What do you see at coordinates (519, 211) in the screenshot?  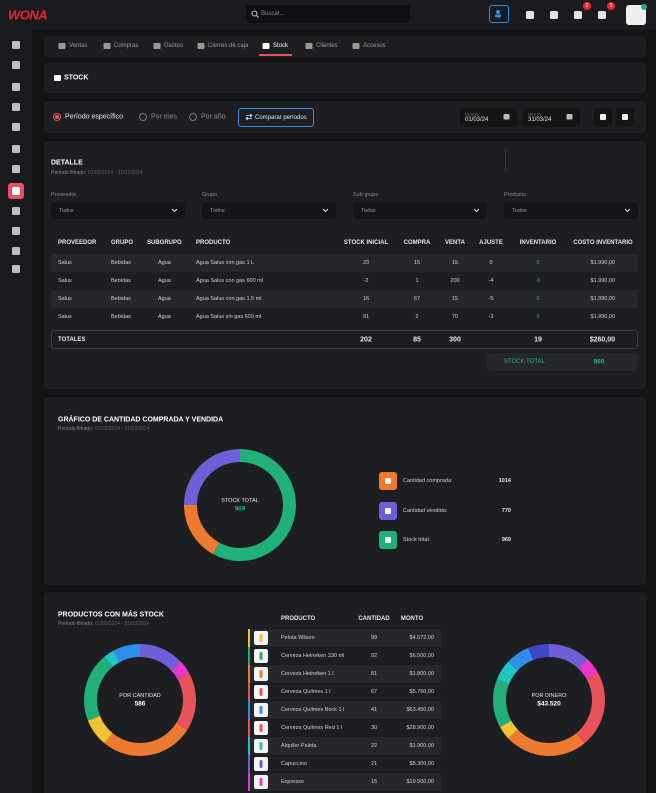 I see `select-value: Todos` at bounding box center [519, 211].